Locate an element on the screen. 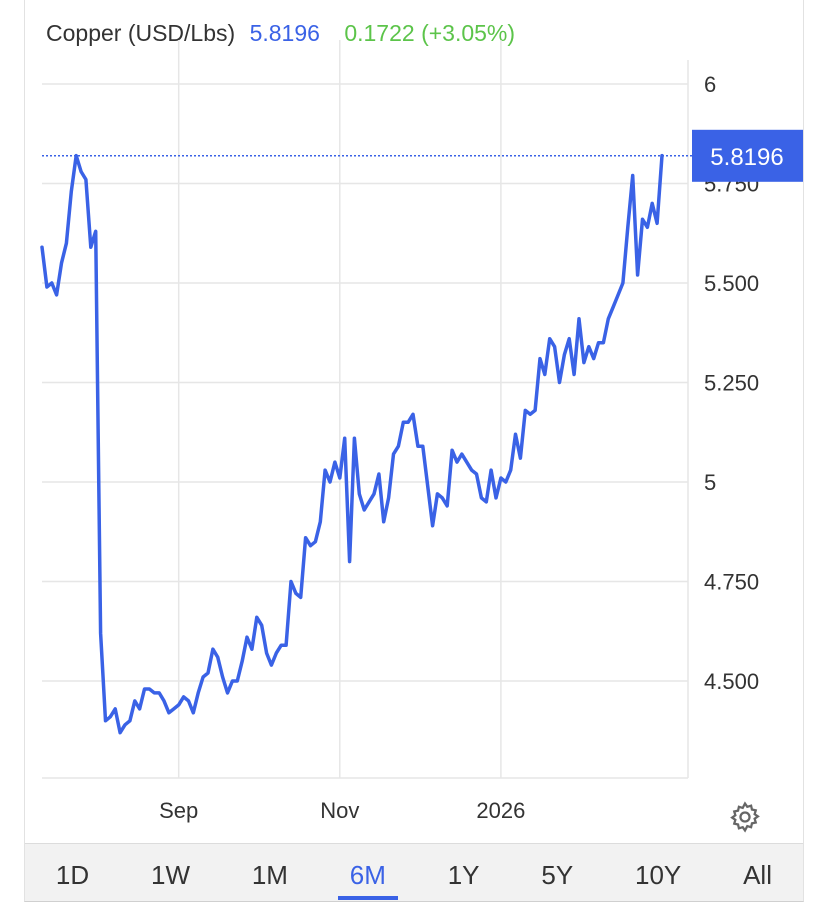 This screenshot has height=920, width=828. tab-6m: 6M is located at coordinates (368, 873).